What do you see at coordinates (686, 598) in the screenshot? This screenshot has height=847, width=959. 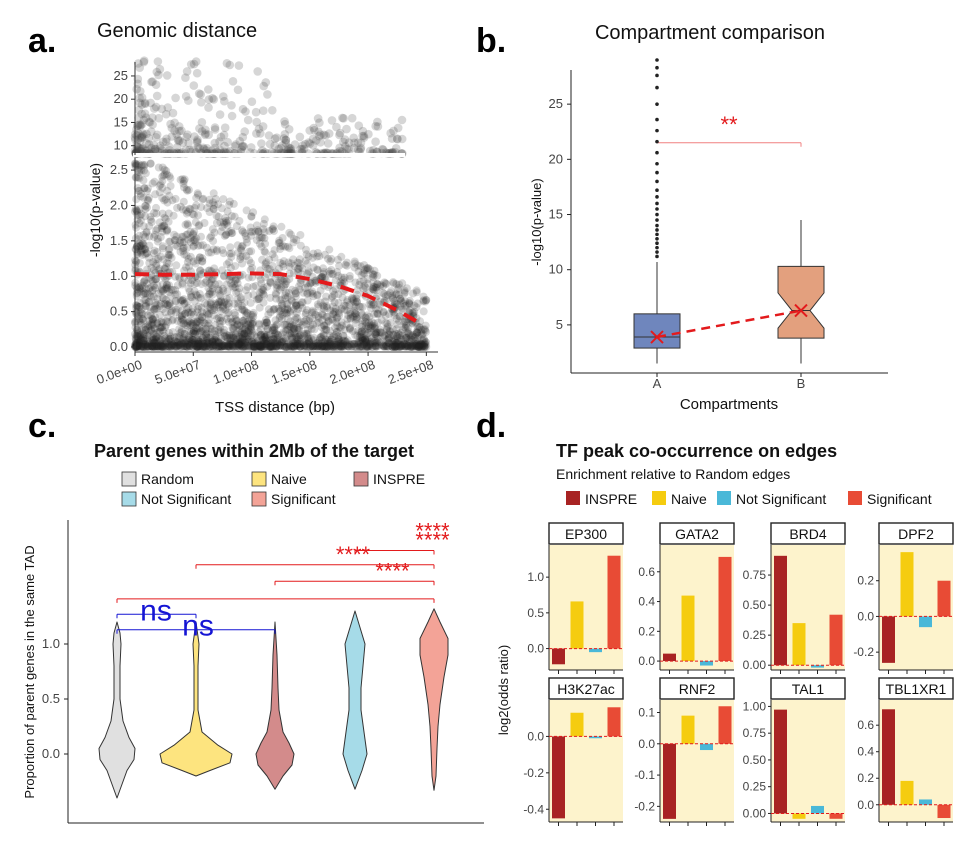 I see `facet-gata2: GATA2 0.0 0.2 0.4 0.6` at bounding box center [686, 598].